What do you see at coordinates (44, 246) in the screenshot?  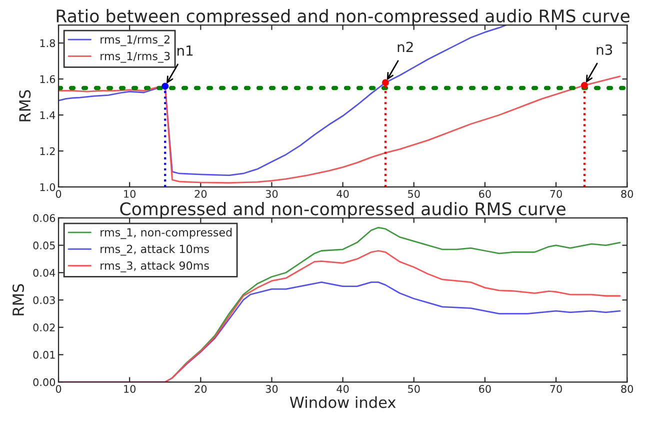 I see `y-tick-label: 0.05` at bounding box center [44, 246].